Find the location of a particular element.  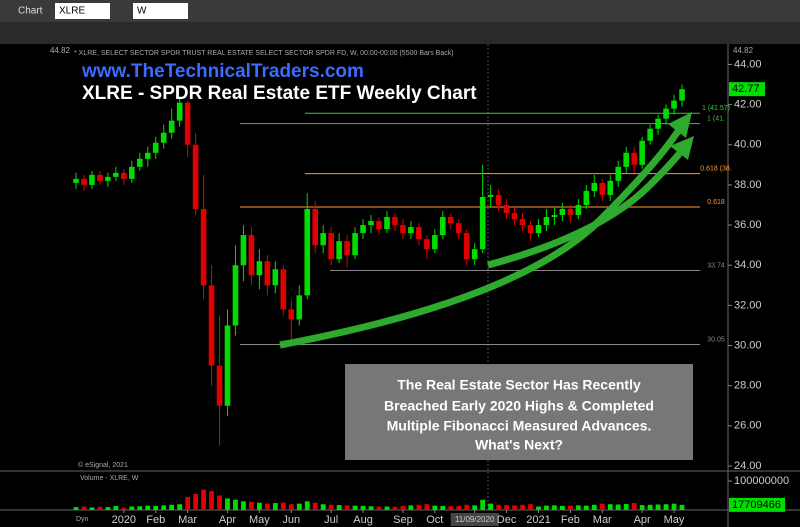

symbol-box is located at coordinates (82, 11).